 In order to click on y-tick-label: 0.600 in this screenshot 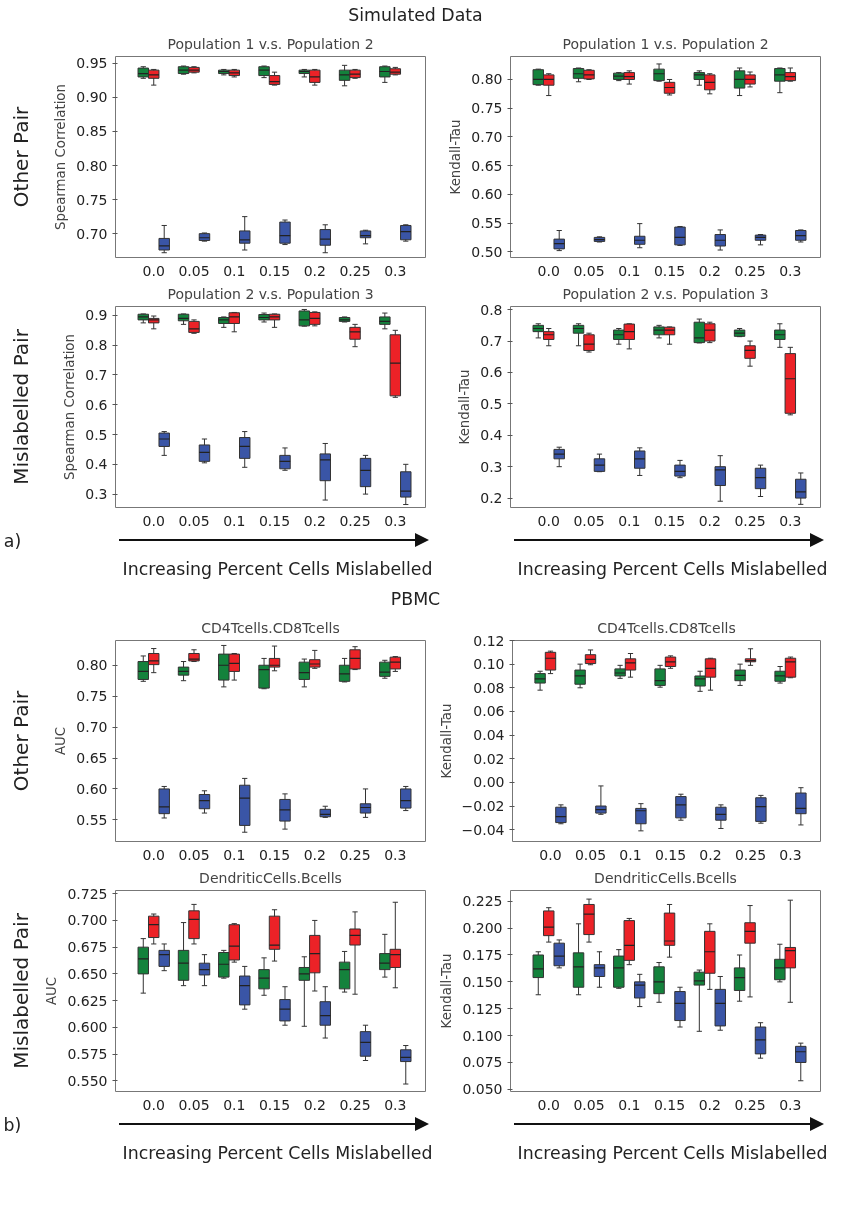, I will do `click(87, 1027)`.